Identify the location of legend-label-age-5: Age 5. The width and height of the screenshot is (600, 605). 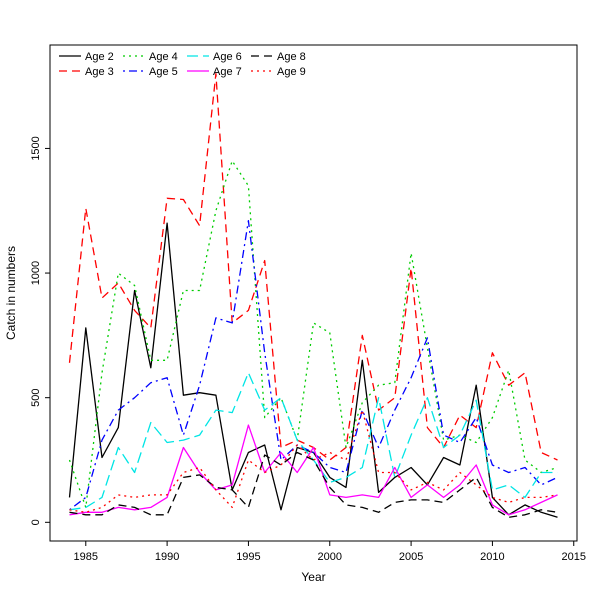
(163, 72).